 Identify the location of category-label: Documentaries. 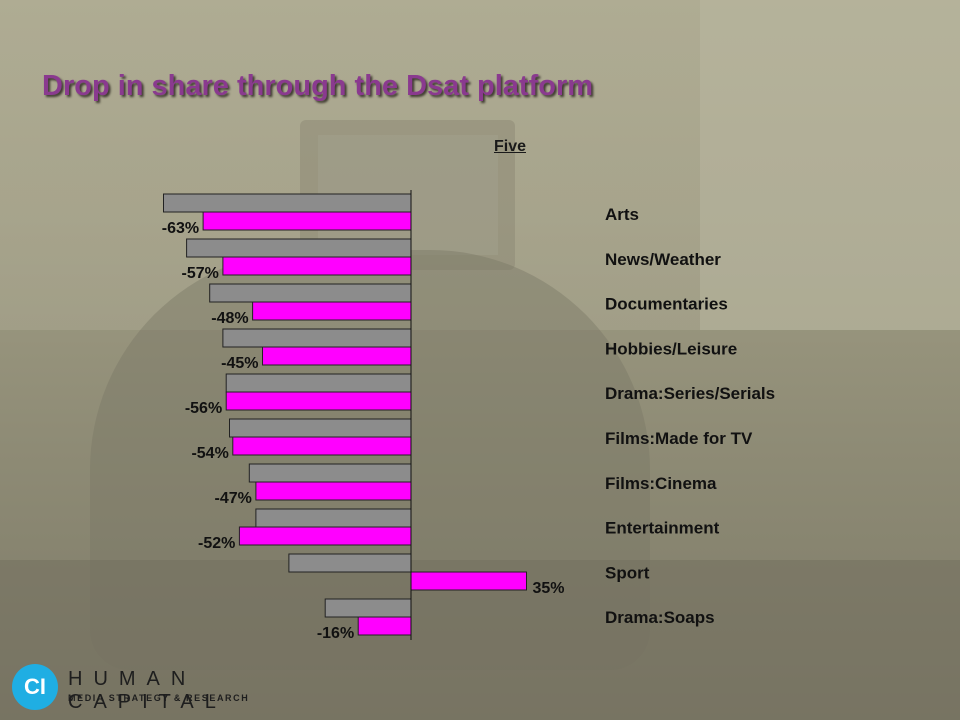
(666, 304).